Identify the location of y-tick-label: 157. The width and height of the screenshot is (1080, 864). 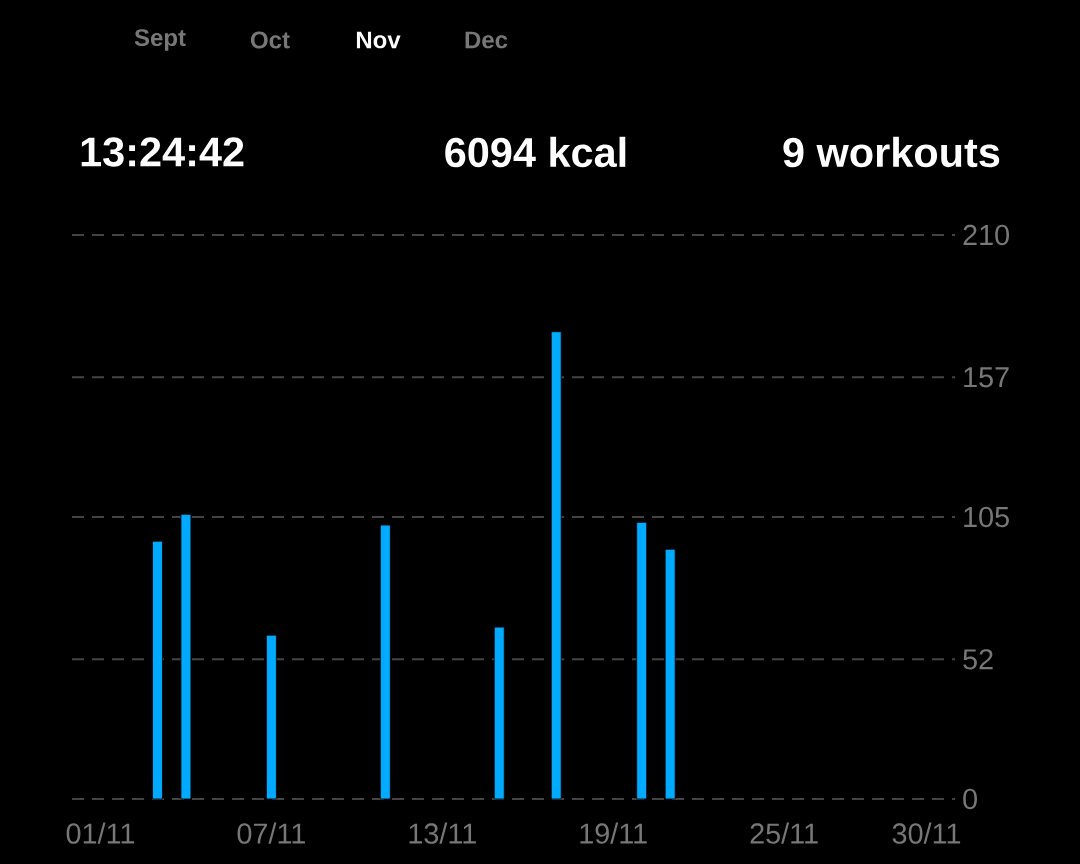
(986, 377).